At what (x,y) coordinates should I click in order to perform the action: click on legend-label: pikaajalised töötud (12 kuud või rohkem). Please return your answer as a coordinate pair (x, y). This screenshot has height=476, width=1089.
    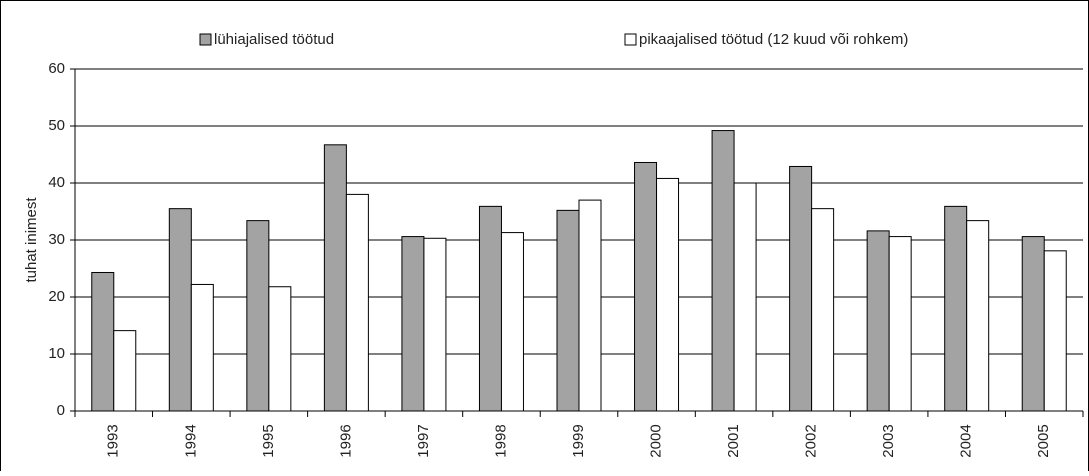
    Looking at the image, I should click on (773, 39).